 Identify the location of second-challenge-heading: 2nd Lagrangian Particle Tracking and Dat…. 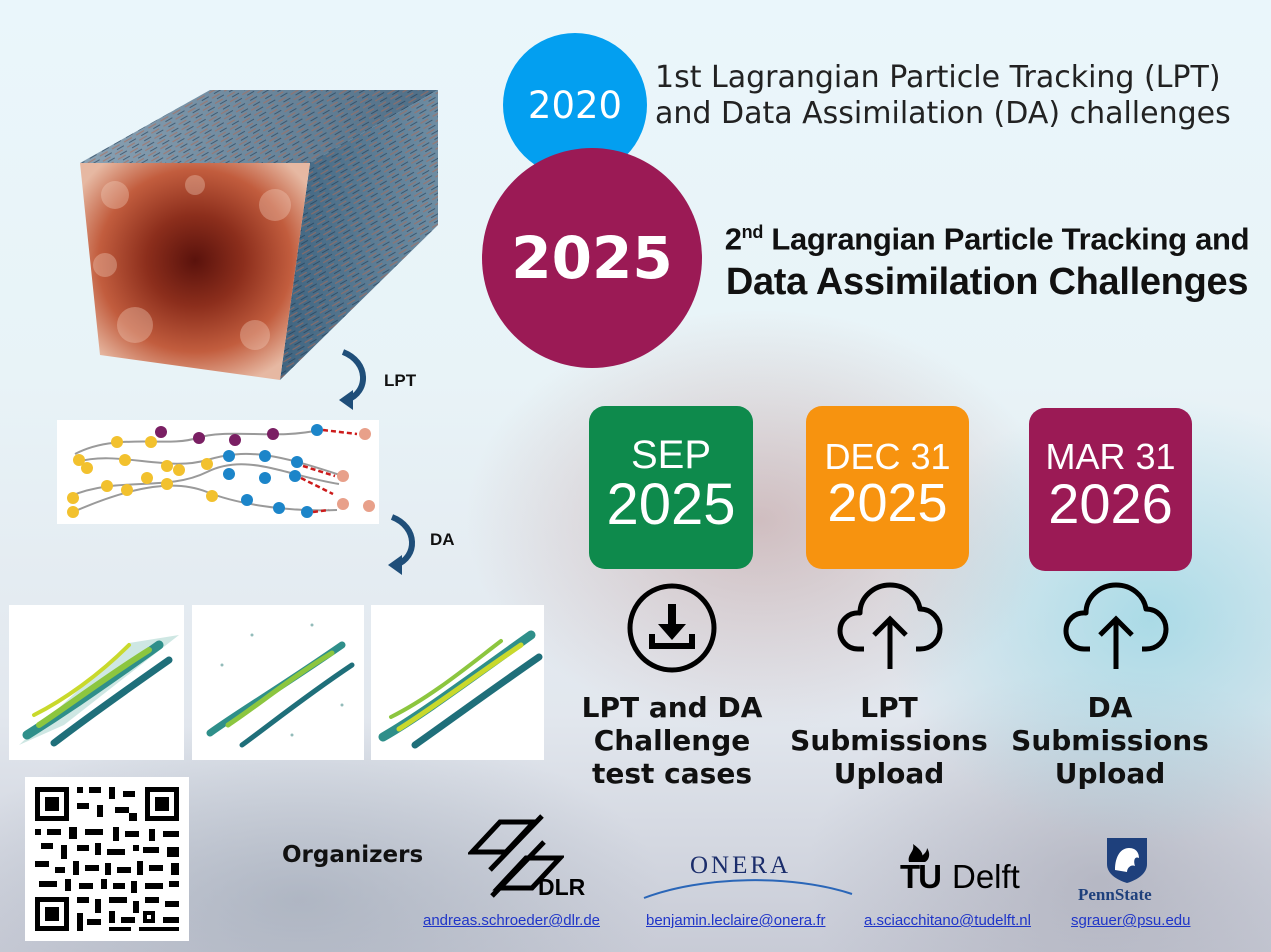
(987, 258).